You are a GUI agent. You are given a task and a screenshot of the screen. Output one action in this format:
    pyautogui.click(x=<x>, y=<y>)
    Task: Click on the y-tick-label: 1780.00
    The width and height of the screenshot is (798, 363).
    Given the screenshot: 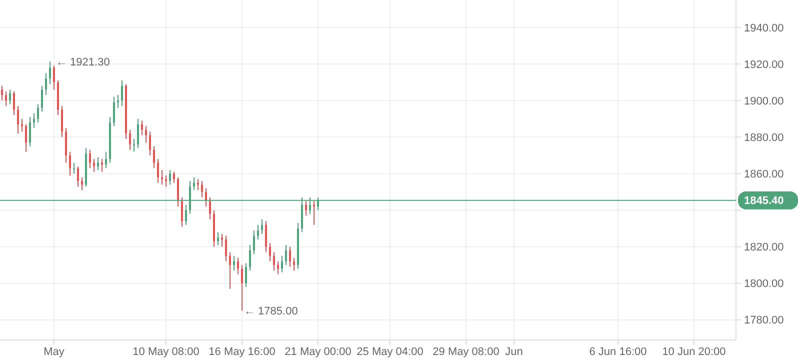 What is the action you would take?
    pyautogui.click(x=764, y=320)
    